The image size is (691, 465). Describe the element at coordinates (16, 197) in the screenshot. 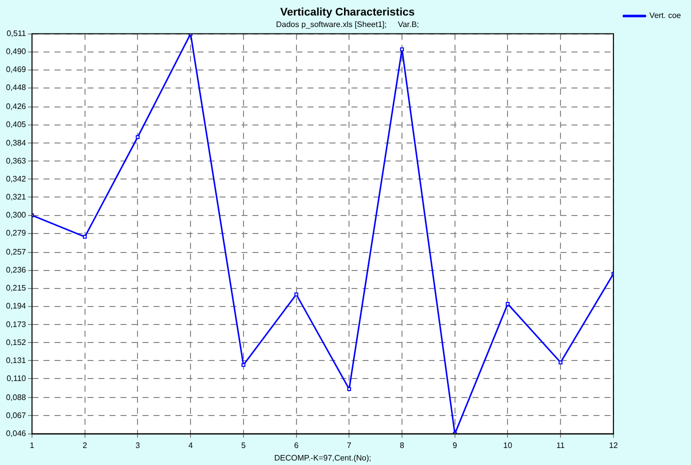

I see `y-tick-label: 0,321` at that location.